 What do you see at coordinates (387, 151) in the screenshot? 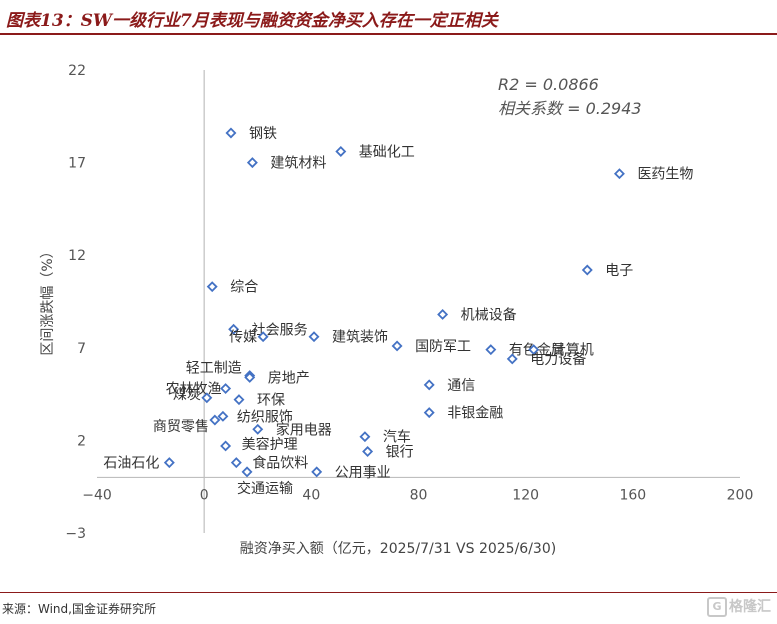
I see `data-label: 基础化工` at bounding box center [387, 151].